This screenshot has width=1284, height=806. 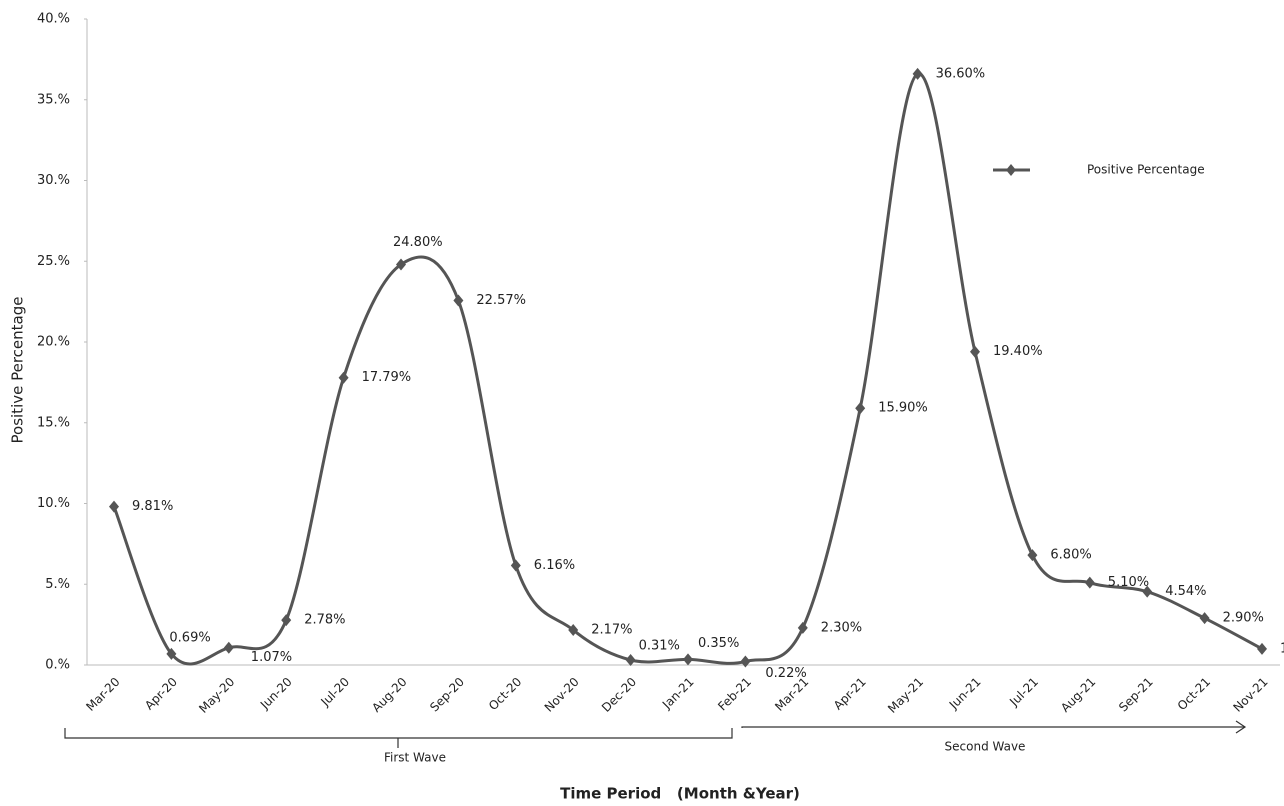 What do you see at coordinates (905, 695) in the screenshot?
I see `x-tick-label: May-21` at bounding box center [905, 695].